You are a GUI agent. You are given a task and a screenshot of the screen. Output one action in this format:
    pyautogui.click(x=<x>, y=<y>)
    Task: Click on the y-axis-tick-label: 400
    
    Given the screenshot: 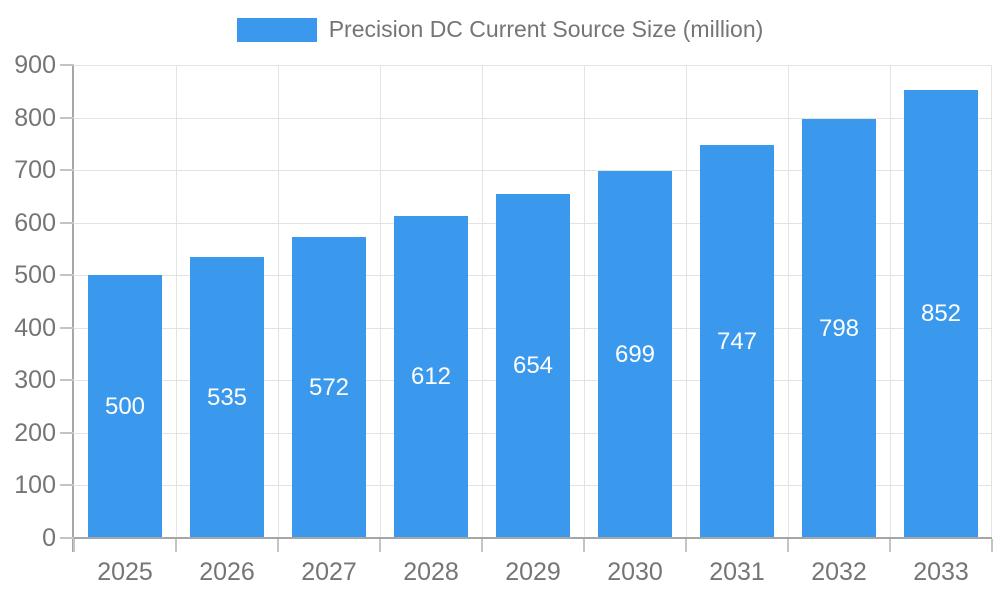 What is the action you would take?
    pyautogui.click(x=35, y=328)
    